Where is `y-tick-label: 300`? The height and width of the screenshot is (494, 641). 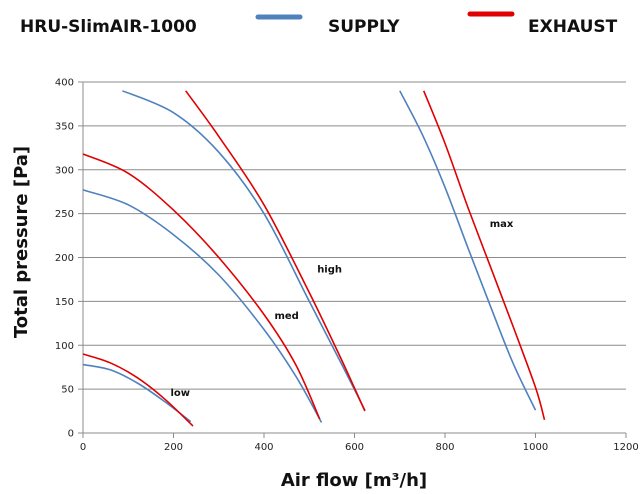 y-tick-label: 300 is located at coordinates (64, 170).